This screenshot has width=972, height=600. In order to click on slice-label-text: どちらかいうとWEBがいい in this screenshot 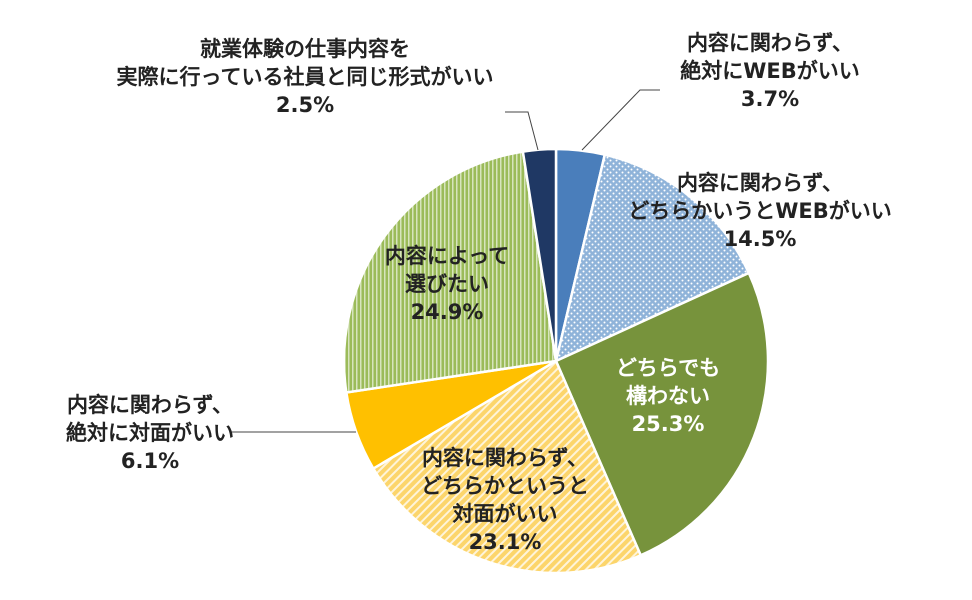, I will do `click(760, 211)`.